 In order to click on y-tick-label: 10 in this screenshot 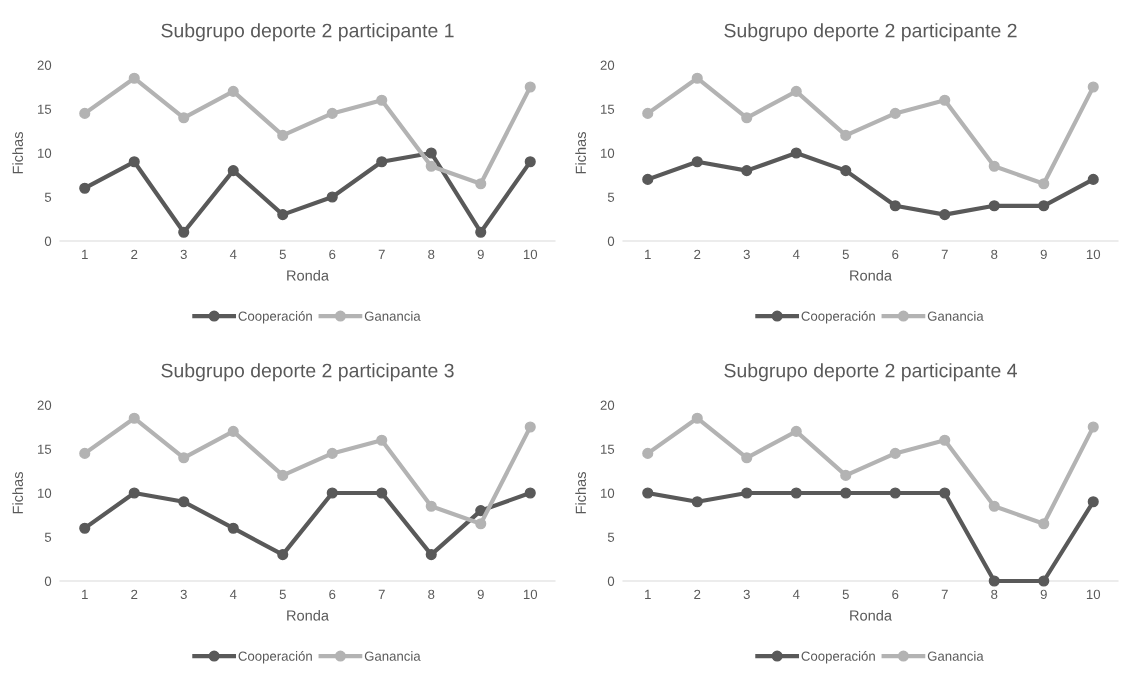, I will do `click(608, 153)`.